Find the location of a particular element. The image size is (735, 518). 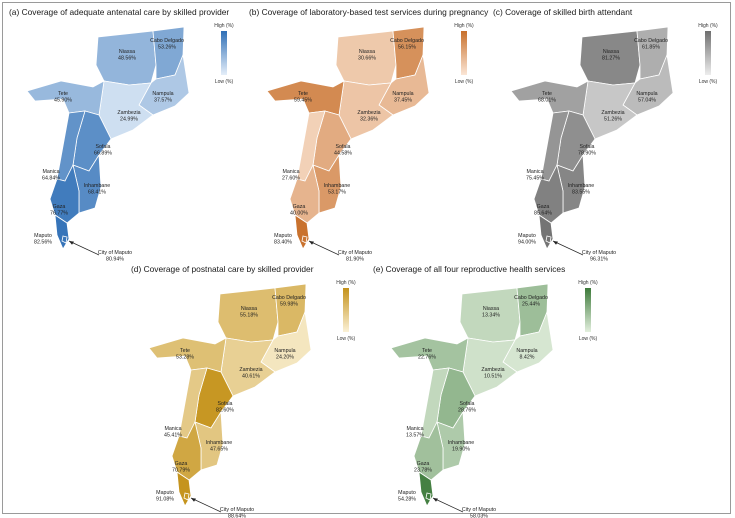

value-gaza: 70.79% is located at coordinates (181, 471).